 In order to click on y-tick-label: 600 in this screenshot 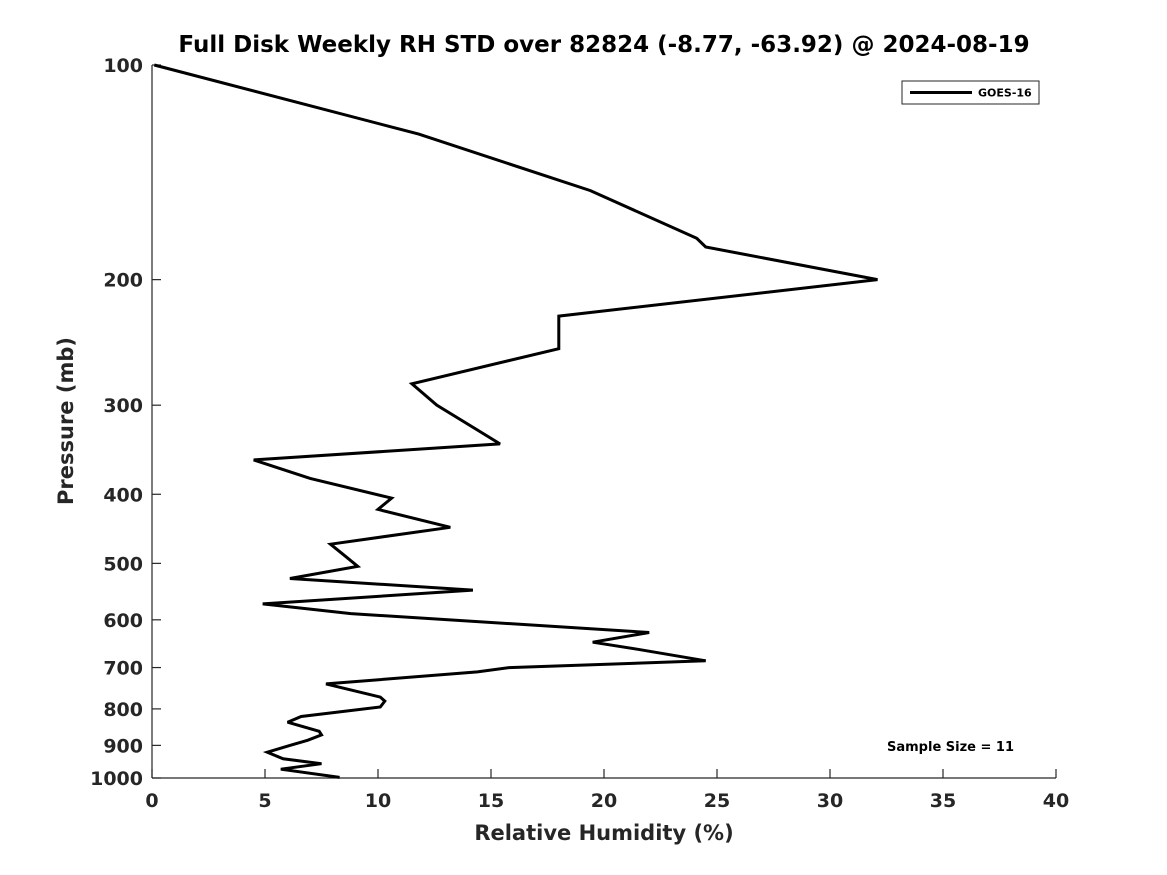, I will do `click(123, 621)`.